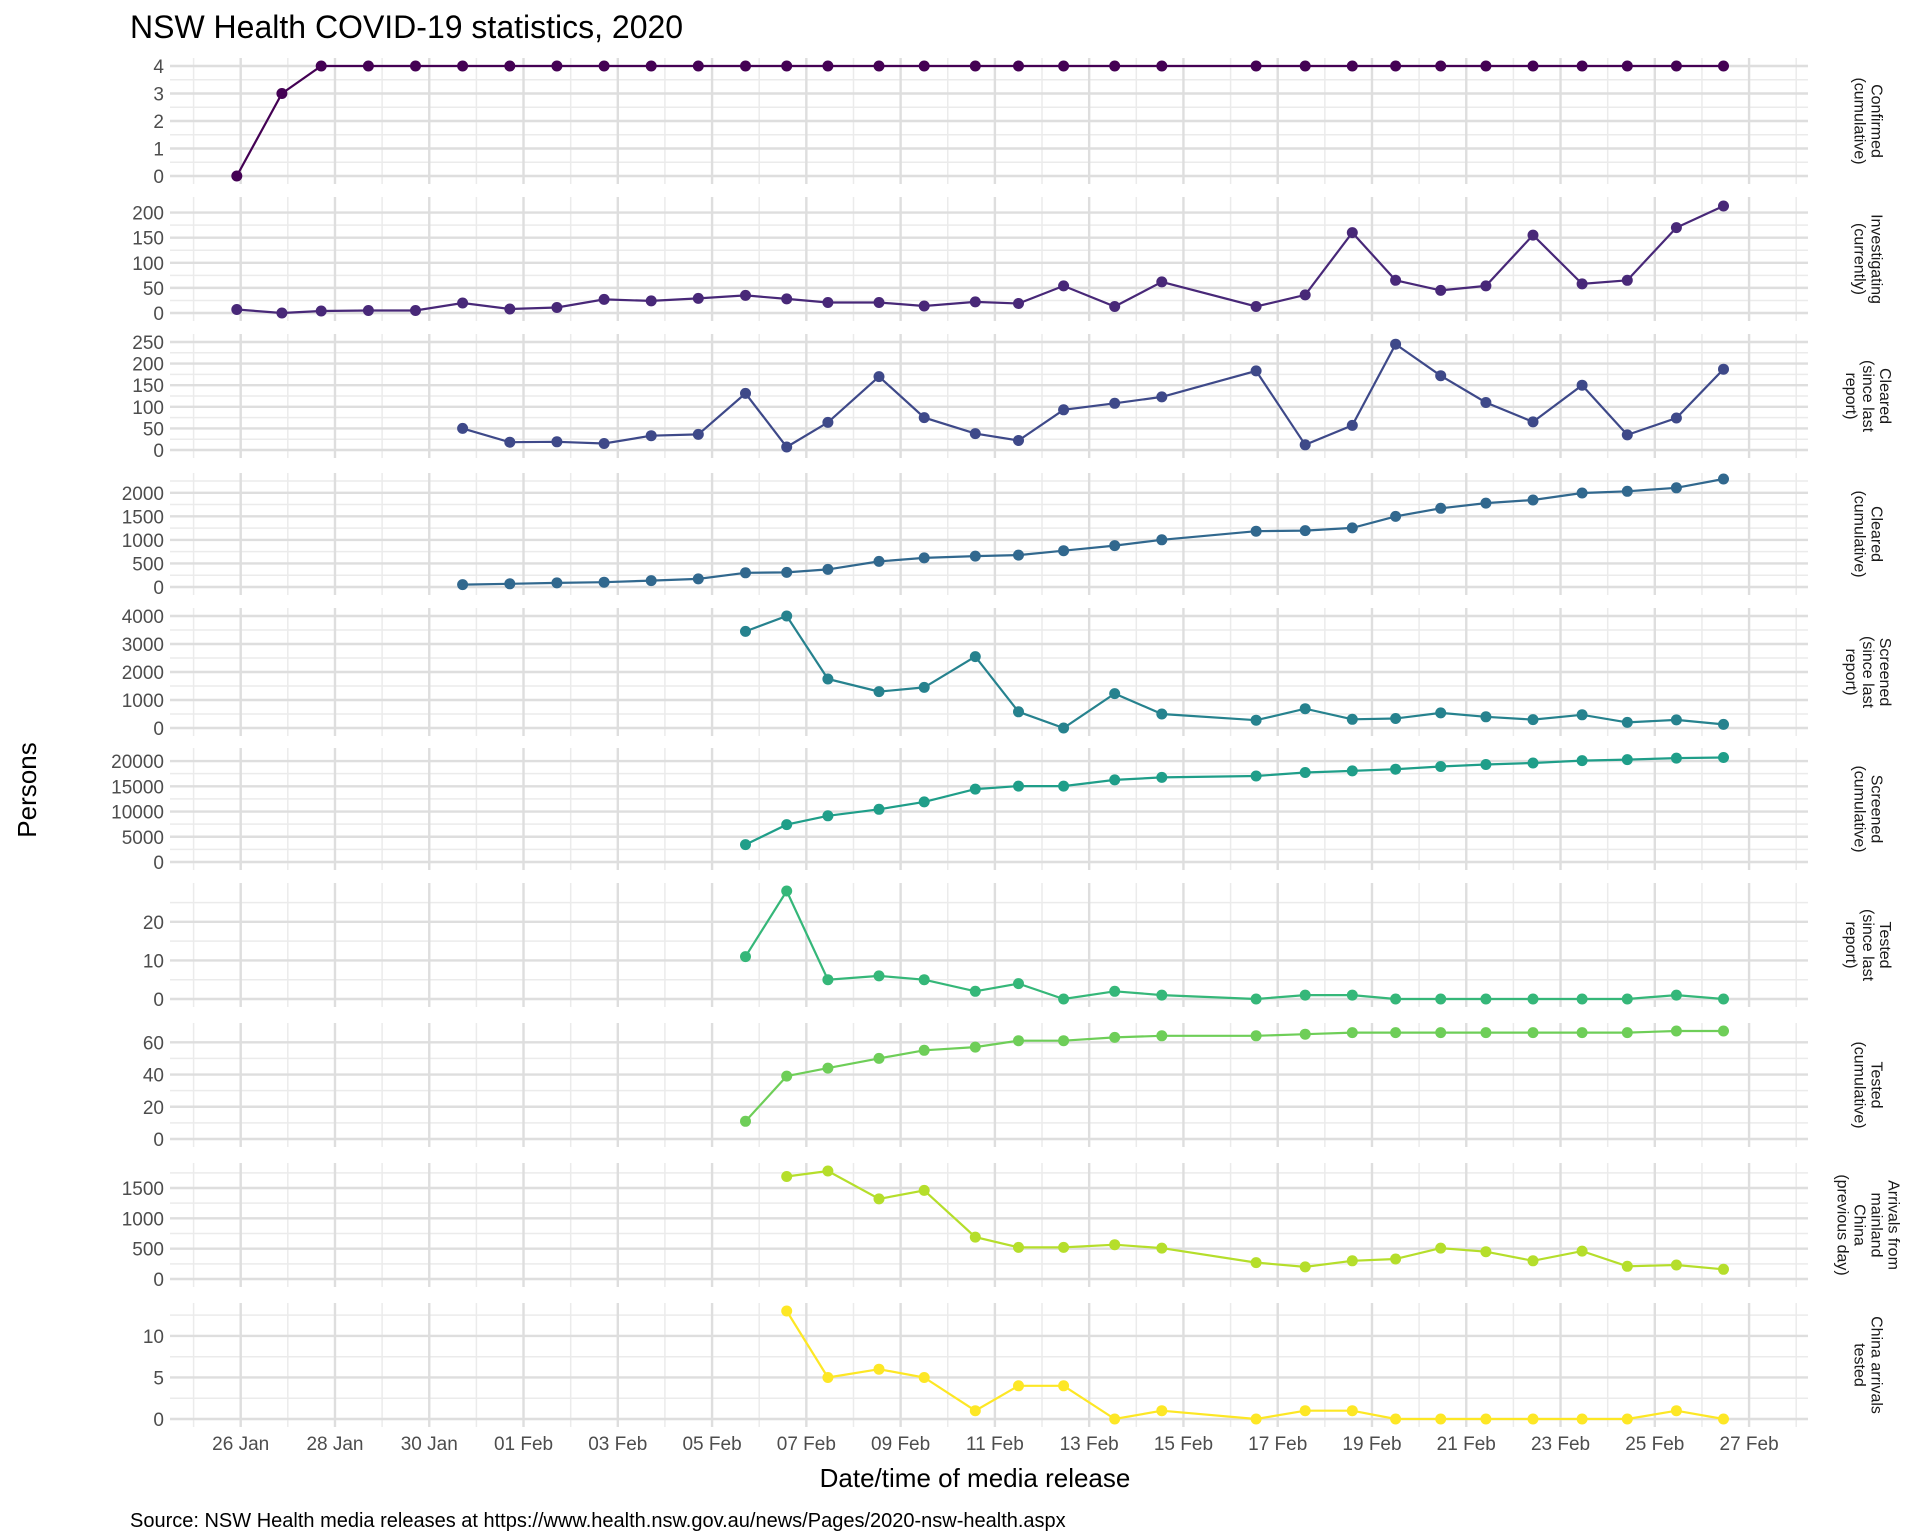 The image size is (1920, 1536). I want to click on x-tick-label: 07 Feb, so click(806, 1444).